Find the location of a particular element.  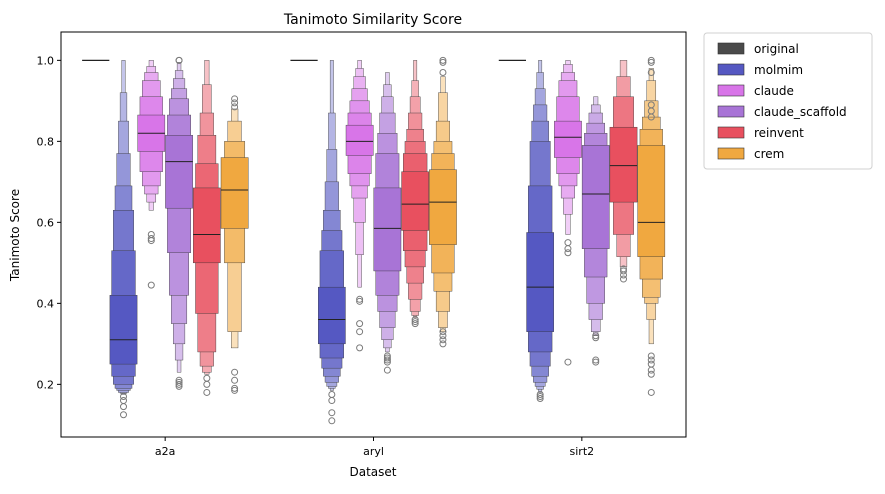

boxen-reinvent-aryl is located at coordinates (415, 194).